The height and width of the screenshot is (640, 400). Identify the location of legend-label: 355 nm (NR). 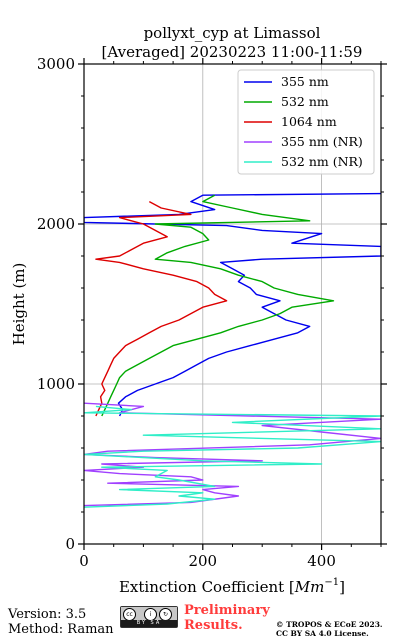
(322, 141).